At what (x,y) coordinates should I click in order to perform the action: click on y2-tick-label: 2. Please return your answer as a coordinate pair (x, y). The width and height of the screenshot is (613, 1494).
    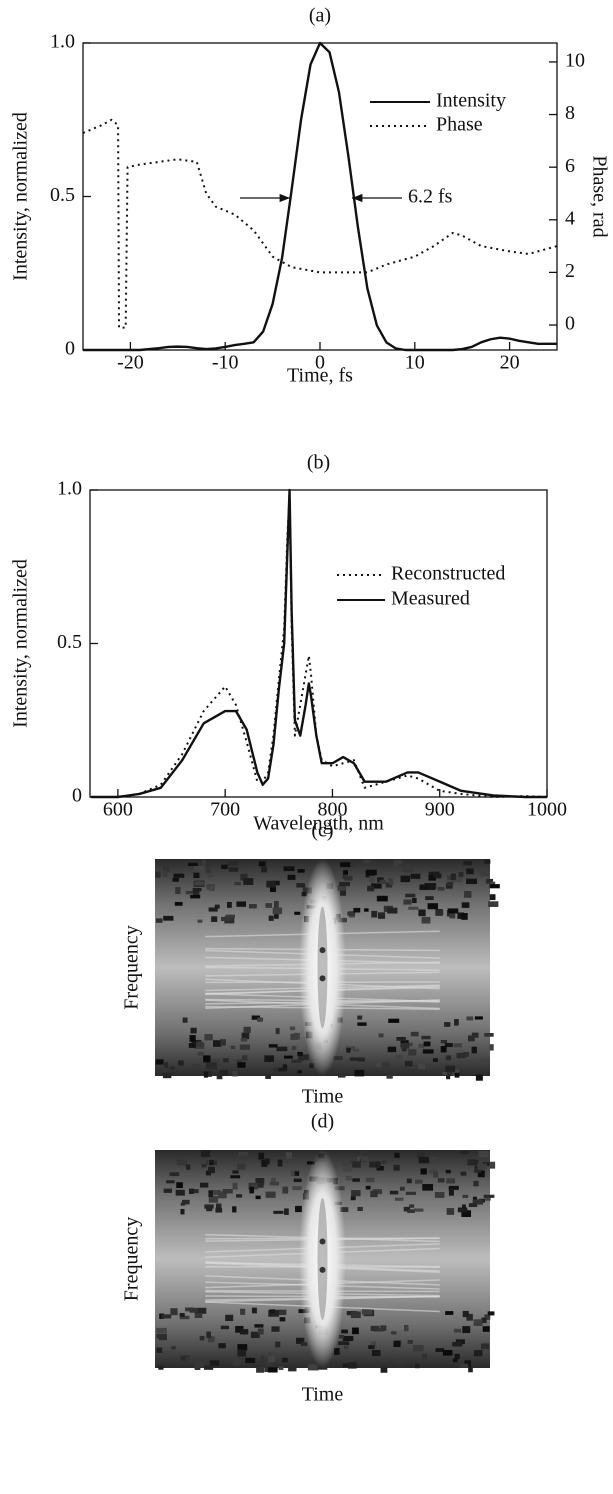
    Looking at the image, I should click on (570, 271).